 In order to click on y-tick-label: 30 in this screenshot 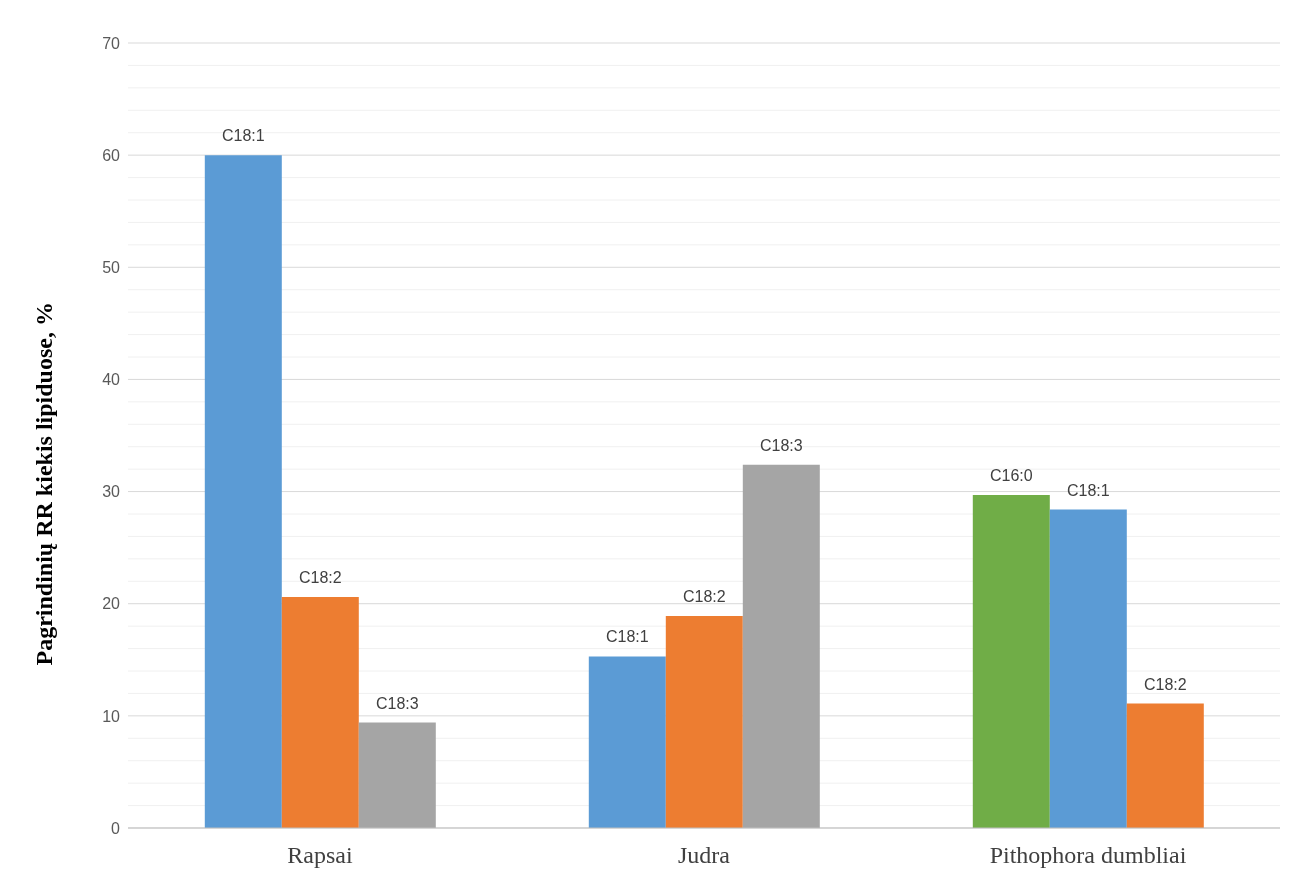, I will do `click(111, 492)`.